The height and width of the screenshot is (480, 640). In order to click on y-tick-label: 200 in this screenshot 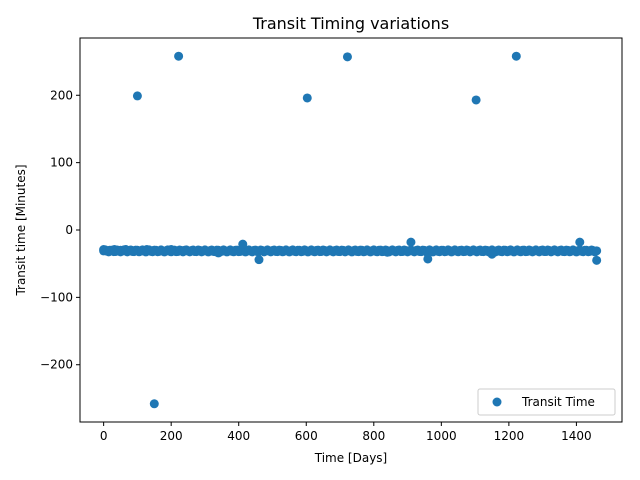, I will do `click(61, 95)`.